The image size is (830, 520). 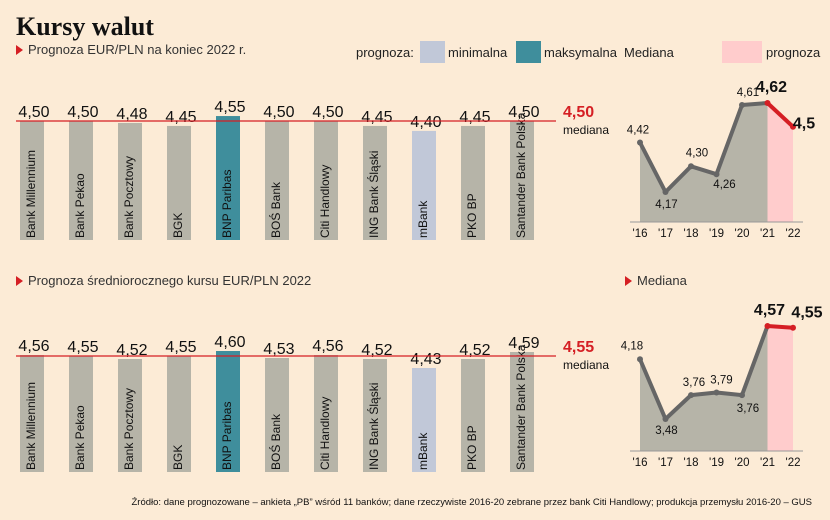 What do you see at coordinates (580, 52) in the screenshot?
I see `legend-max-label: maksymalna` at bounding box center [580, 52].